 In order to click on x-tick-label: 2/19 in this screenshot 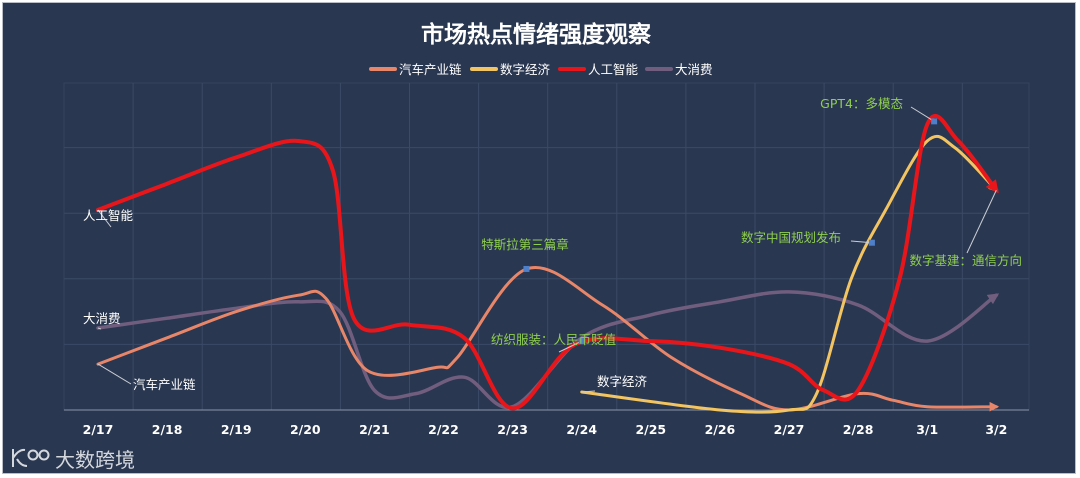, I will do `click(236, 429)`.